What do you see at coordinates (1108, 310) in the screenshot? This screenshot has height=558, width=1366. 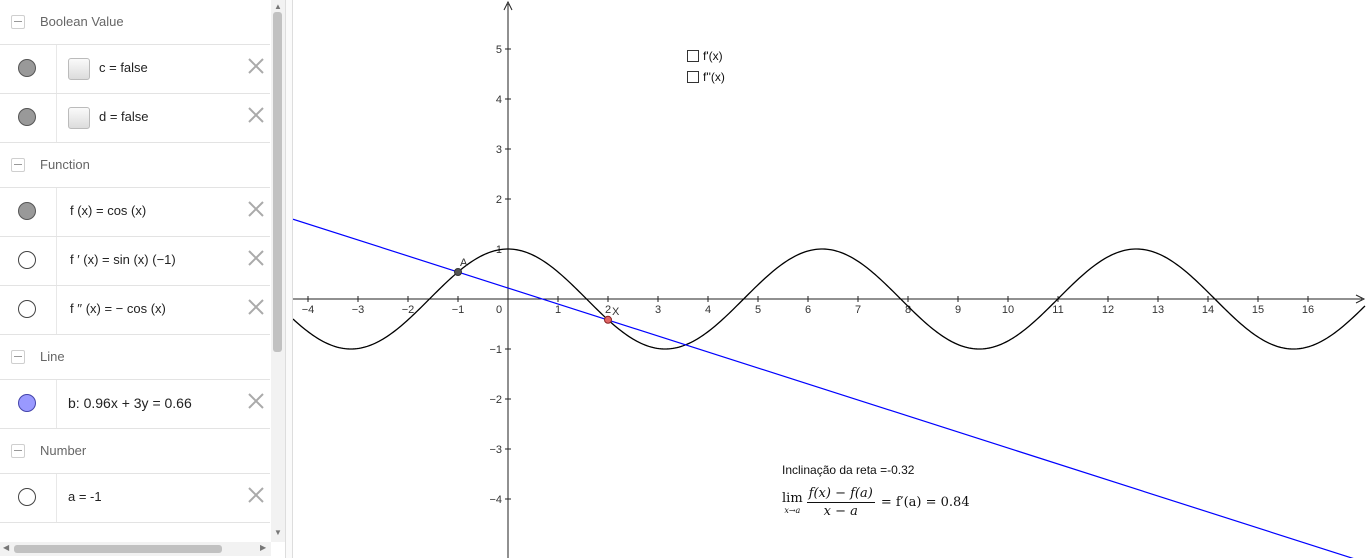 I see `x-tick-label: 12` at bounding box center [1108, 310].